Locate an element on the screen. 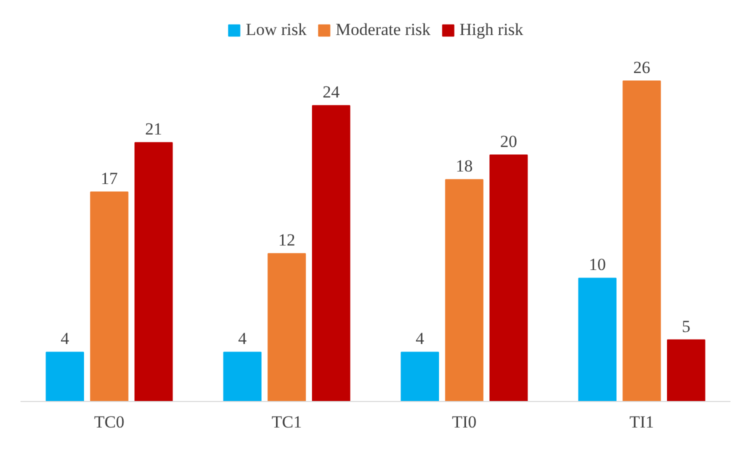  legend-label: Moderate risk is located at coordinates (383, 30).